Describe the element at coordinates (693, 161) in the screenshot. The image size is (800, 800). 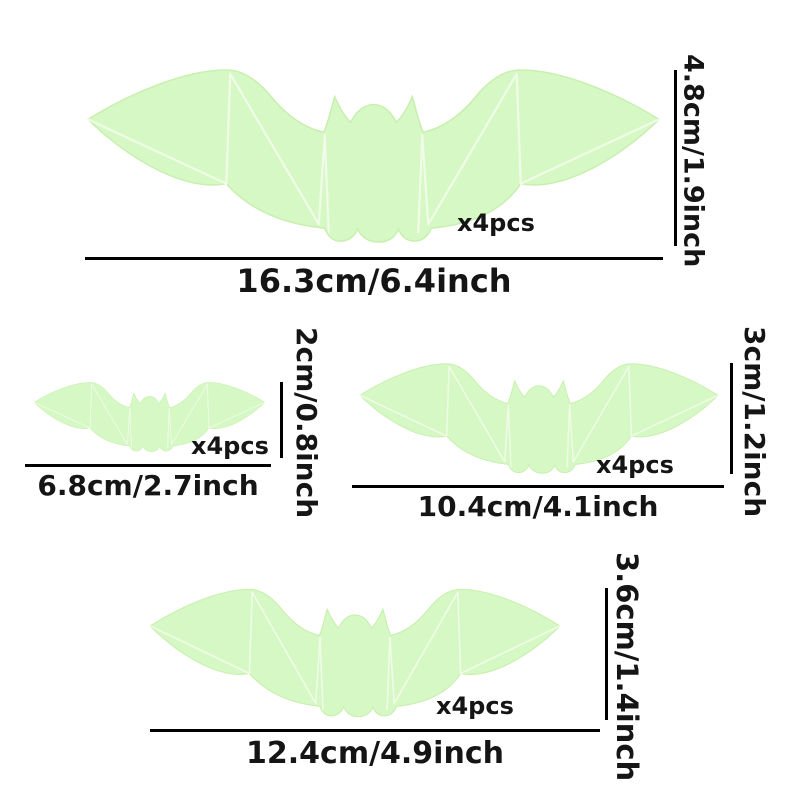
I see `height-label: 4.8cm/1.9inch` at that location.